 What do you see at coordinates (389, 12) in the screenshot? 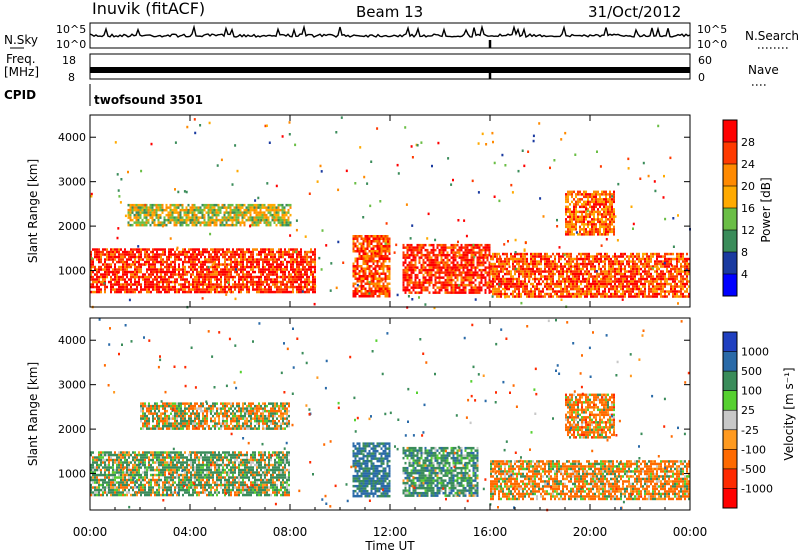
I see `beam-title: Beam 13` at bounding box center [389, 12].